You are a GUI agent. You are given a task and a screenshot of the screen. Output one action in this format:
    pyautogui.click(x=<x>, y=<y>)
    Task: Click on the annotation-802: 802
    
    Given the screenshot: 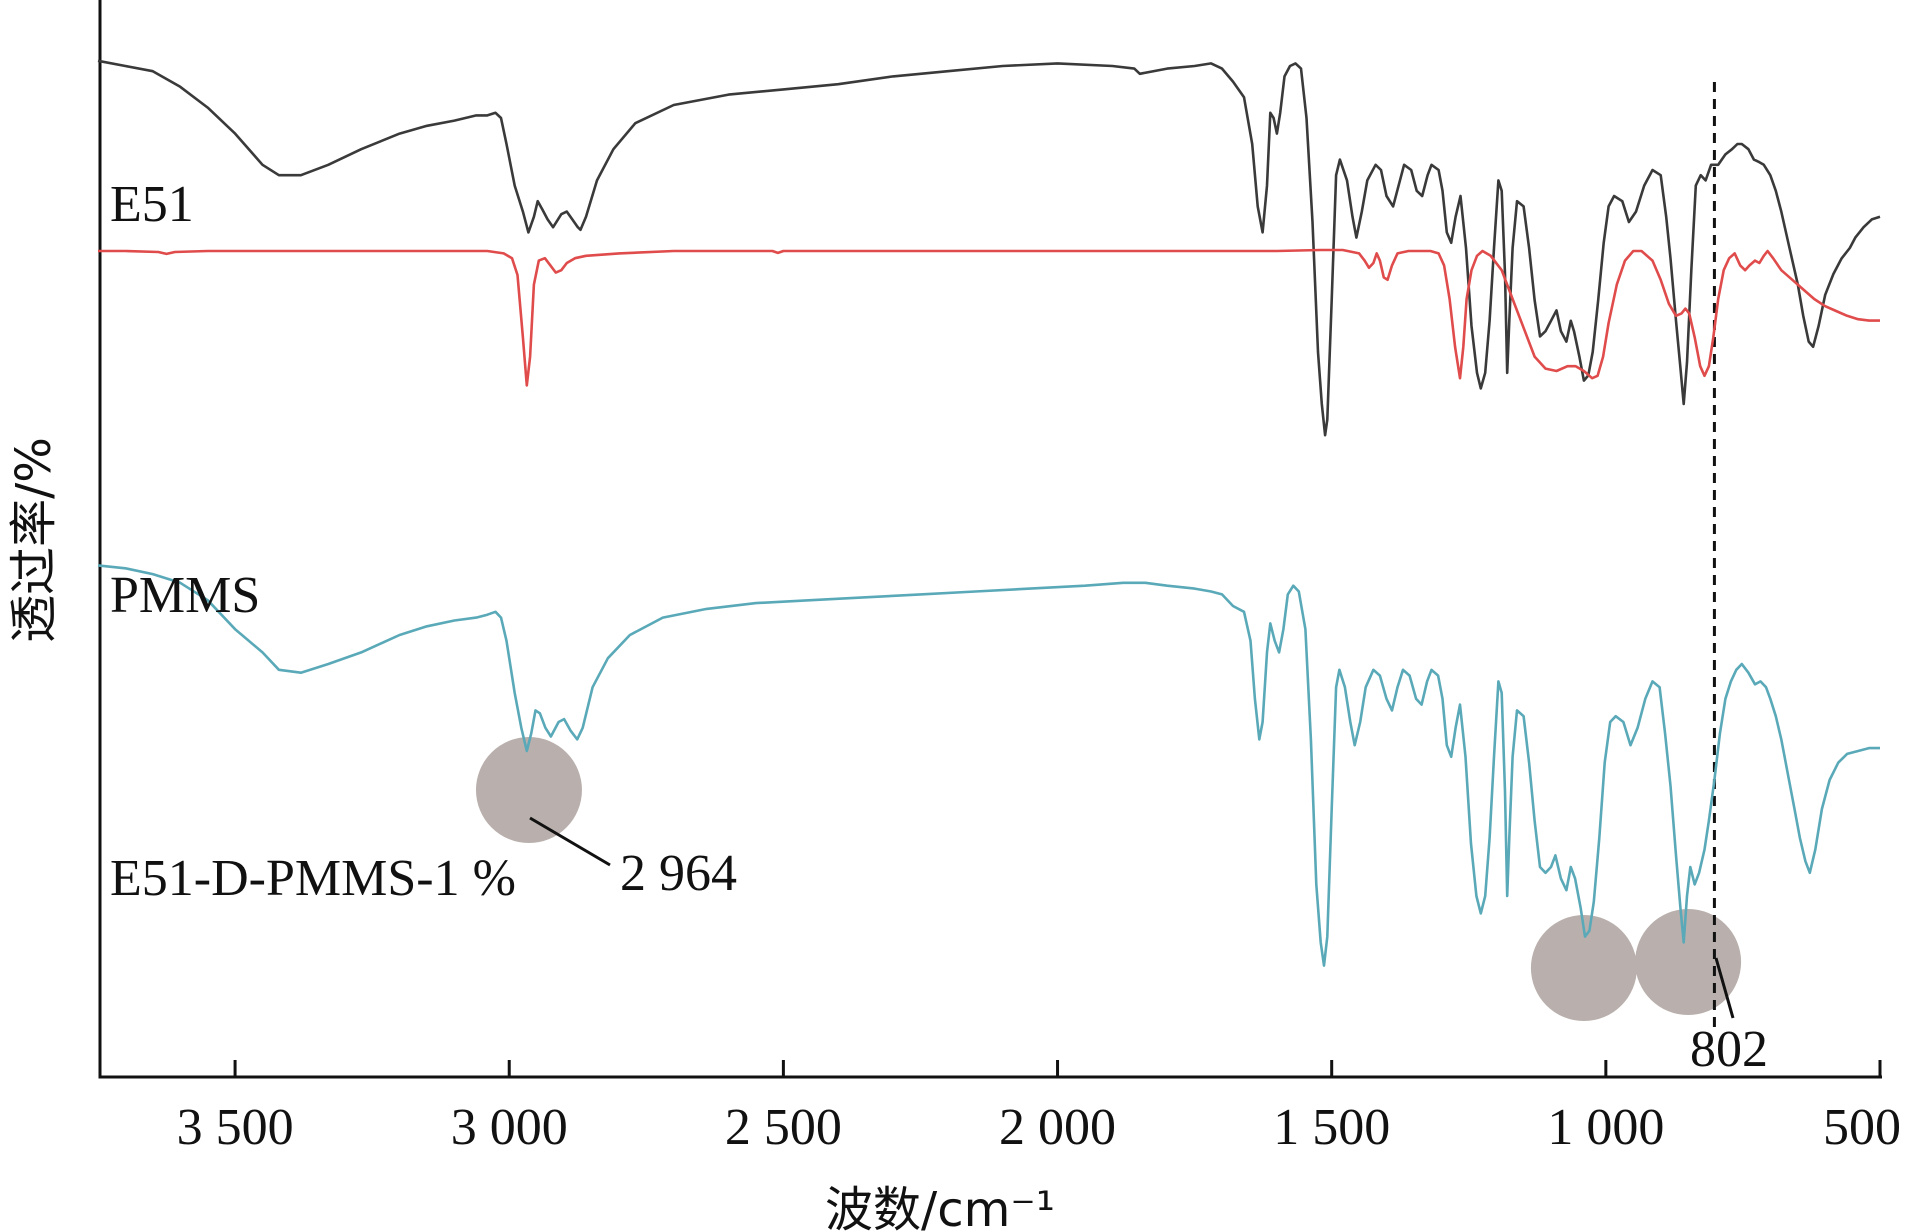 What is the action you would take?
    pyautogui.click(x=1729, y=1049)
    